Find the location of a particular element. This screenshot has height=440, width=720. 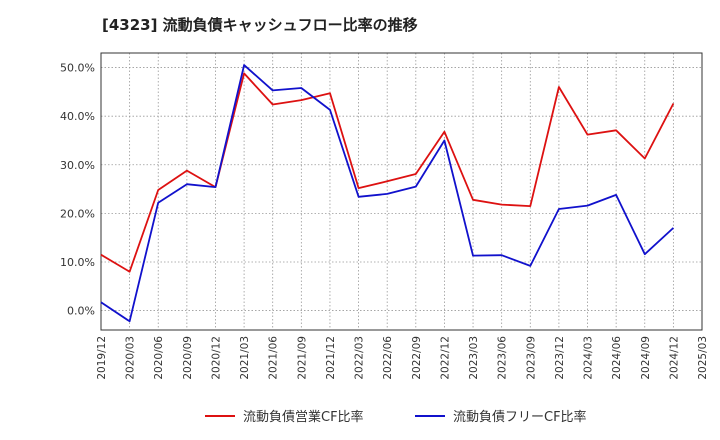

legend-label-1: 流動負債営業CF比率 is located at coordinates (303, 417).